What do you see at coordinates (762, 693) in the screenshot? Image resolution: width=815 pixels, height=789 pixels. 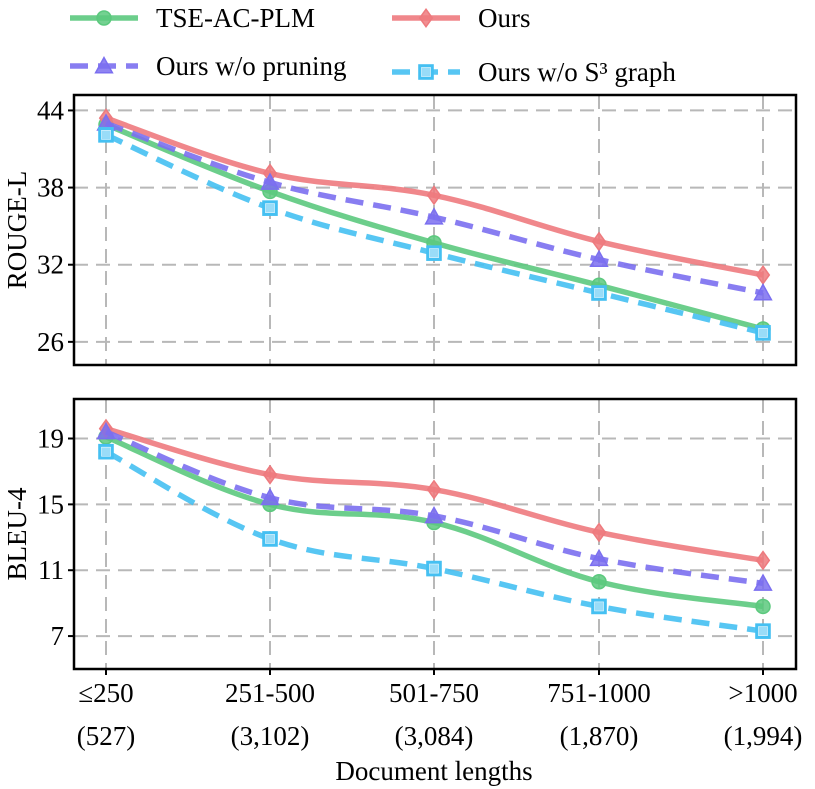 I see `x-tick-label-range: >1000` at bounding box center [762, 693].